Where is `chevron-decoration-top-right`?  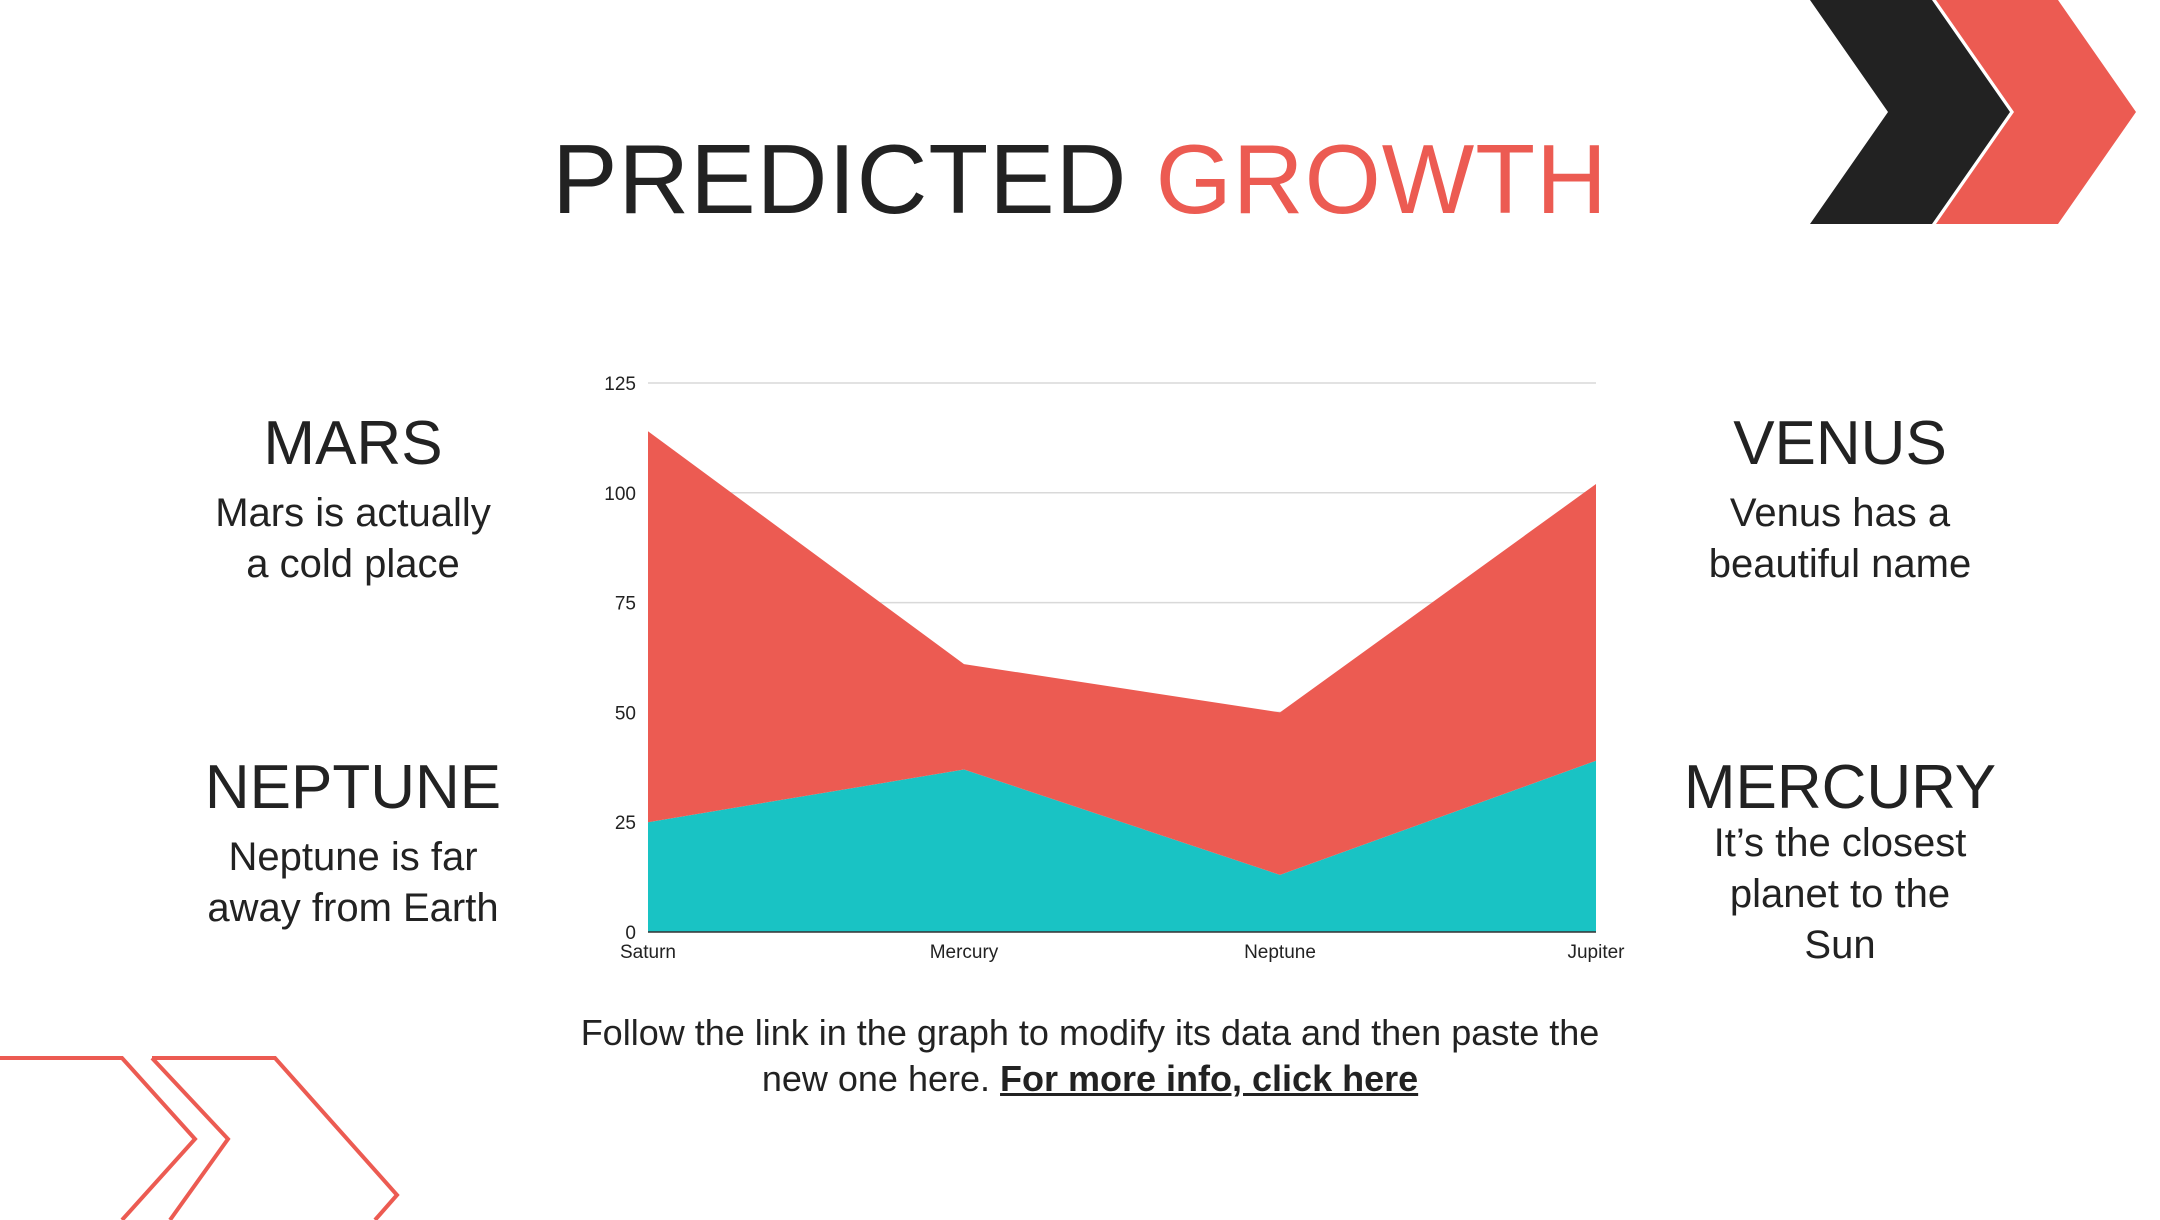
chevron-decoration-top-right is located at coordinates (1973, 112).